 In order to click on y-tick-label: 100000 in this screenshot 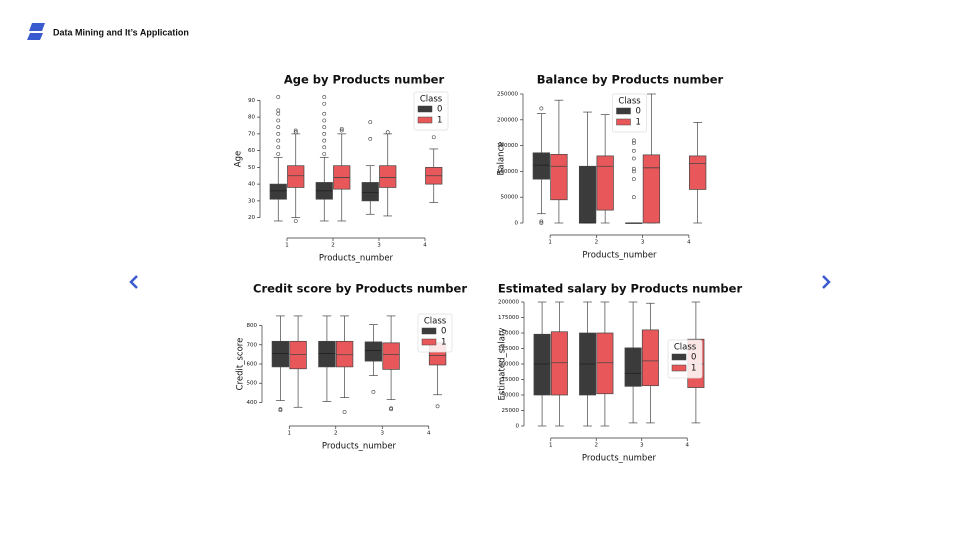, I will do `click(508, 365)`.